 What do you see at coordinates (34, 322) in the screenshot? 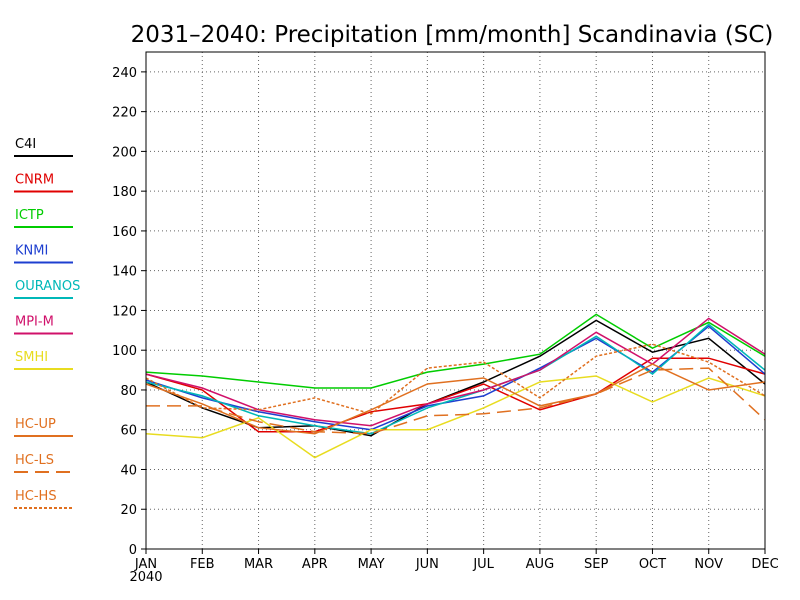
I see `legend-label-mpi-m: MPI-M` at bounding box center [34, 322].